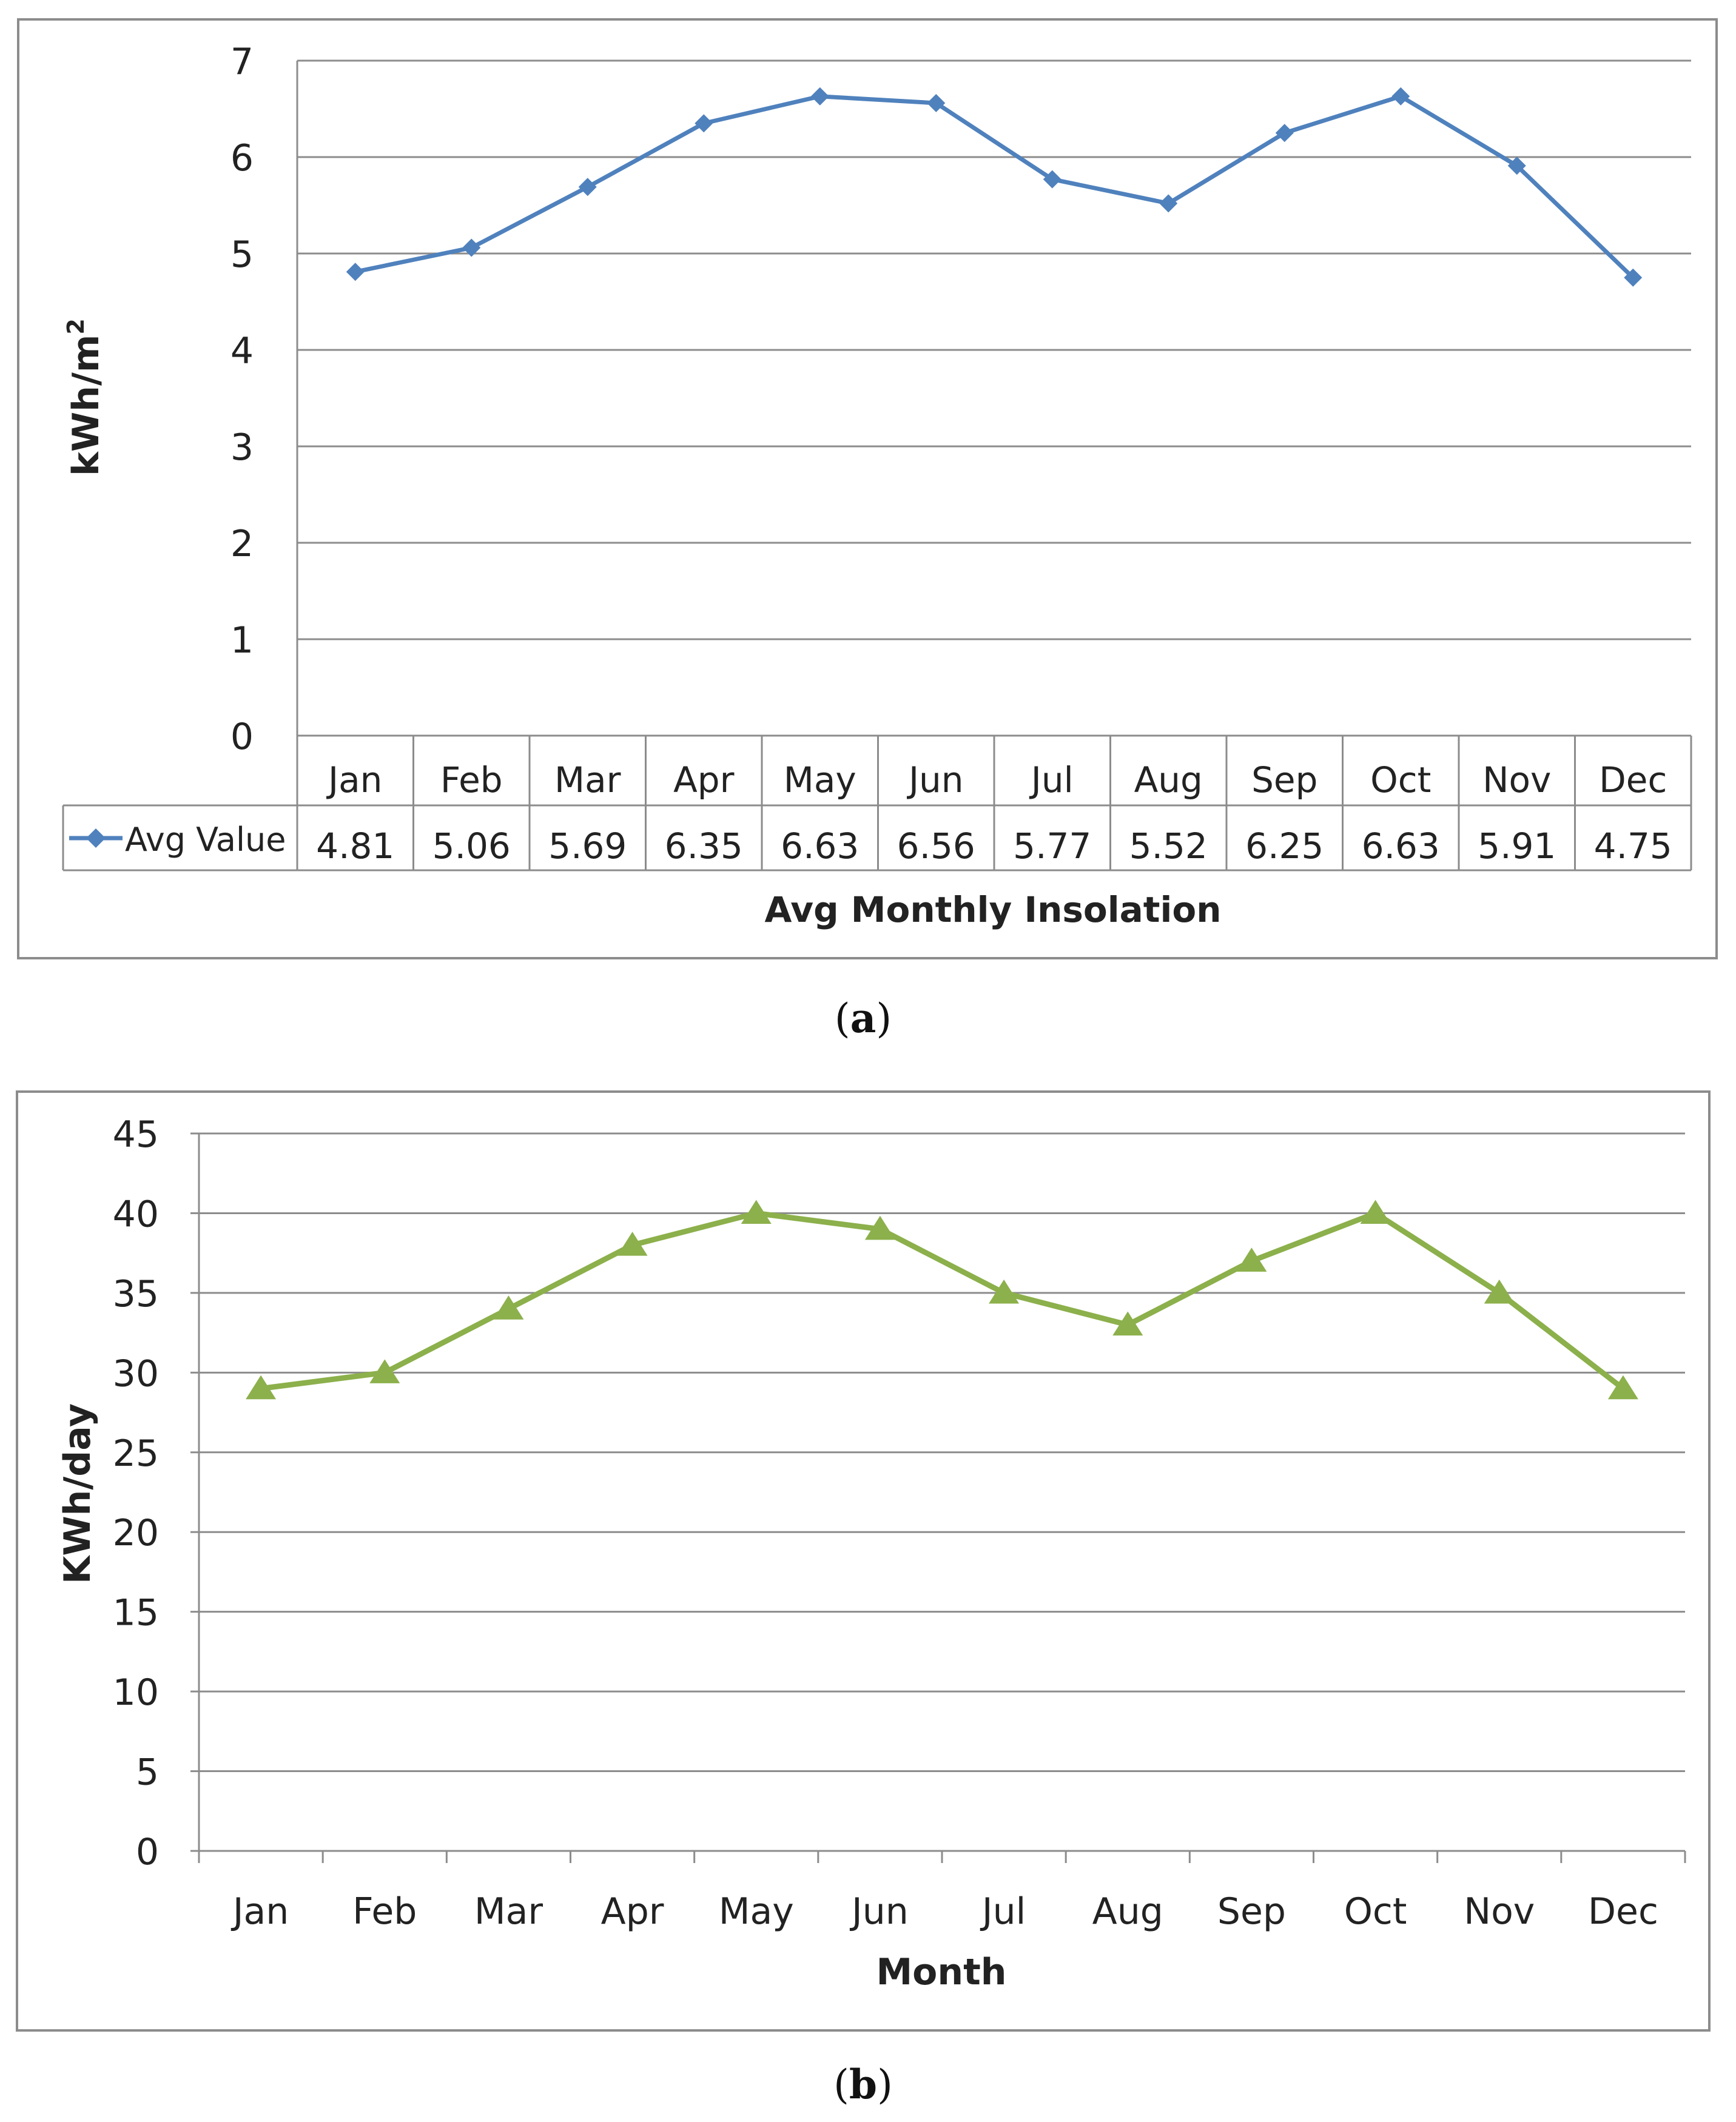 This screenshot has width=1736, height=2122. I want to click on chart-a-y-tick: 5, so click(242, 255).